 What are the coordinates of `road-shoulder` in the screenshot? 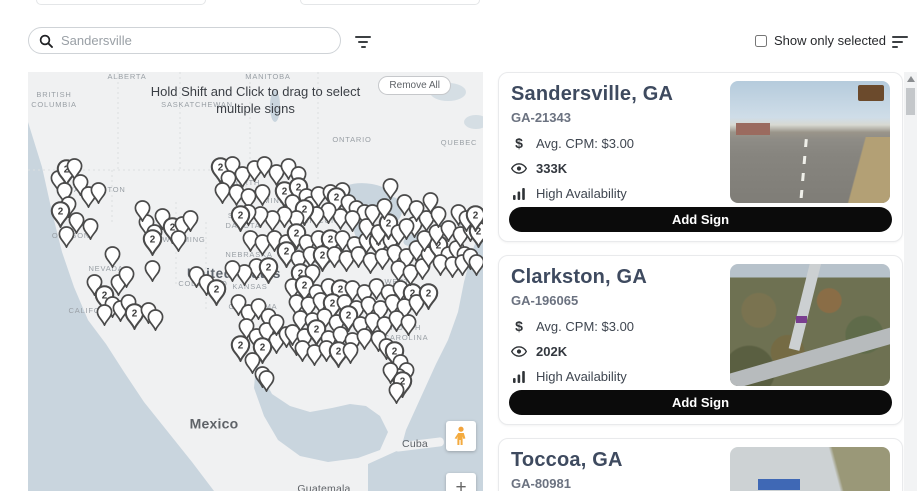 It's located at (860, 170).